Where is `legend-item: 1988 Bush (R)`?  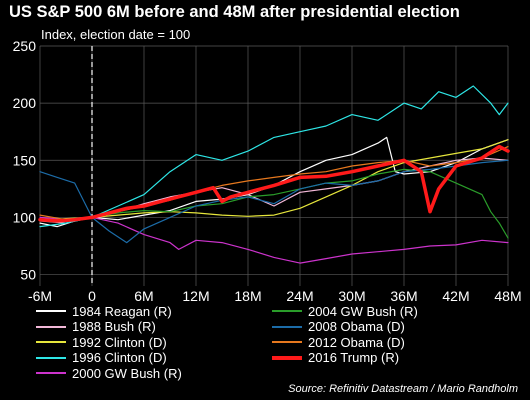
legend-item: 1988 Bush (R) is located at coordinates (96, 327).